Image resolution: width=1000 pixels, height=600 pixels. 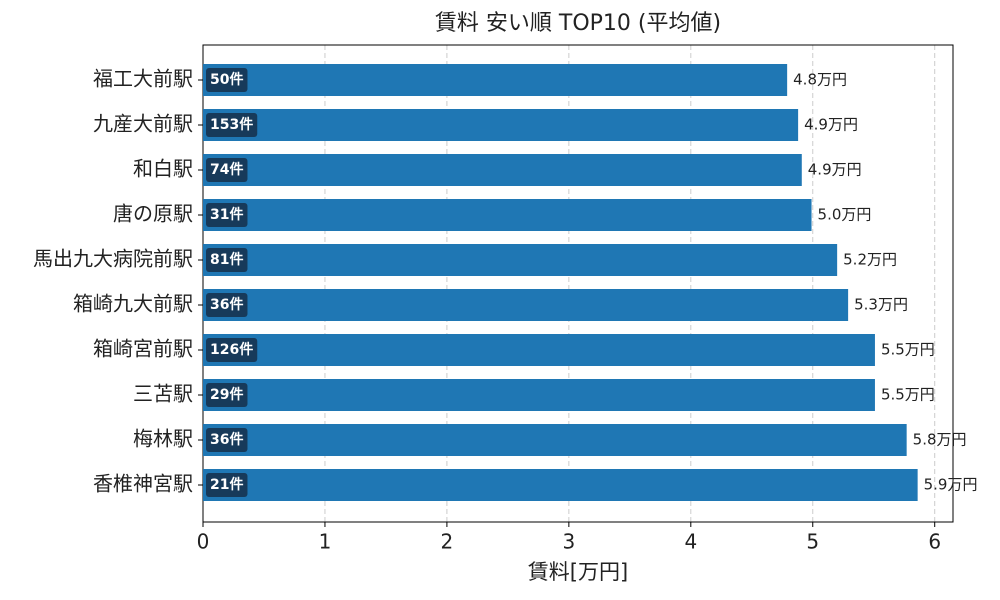 I want to click on y-tick-label: 香椎神宮駅, so click(x=143, y=484).